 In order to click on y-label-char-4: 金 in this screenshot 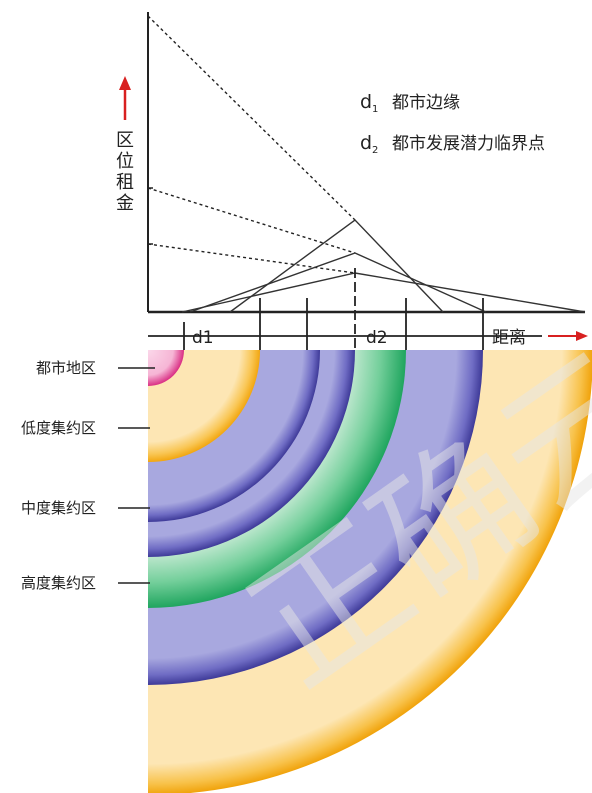, I will do `click(125, 203)`.